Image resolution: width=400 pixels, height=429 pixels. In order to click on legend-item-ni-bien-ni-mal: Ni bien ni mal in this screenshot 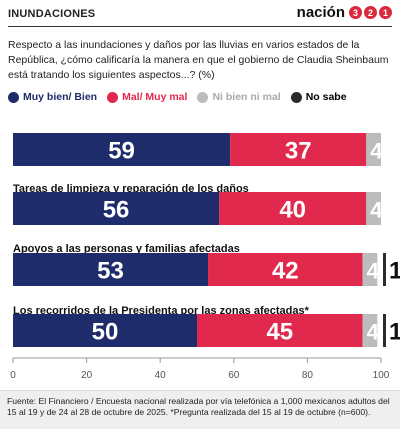, I will do `click(239, 97)`.